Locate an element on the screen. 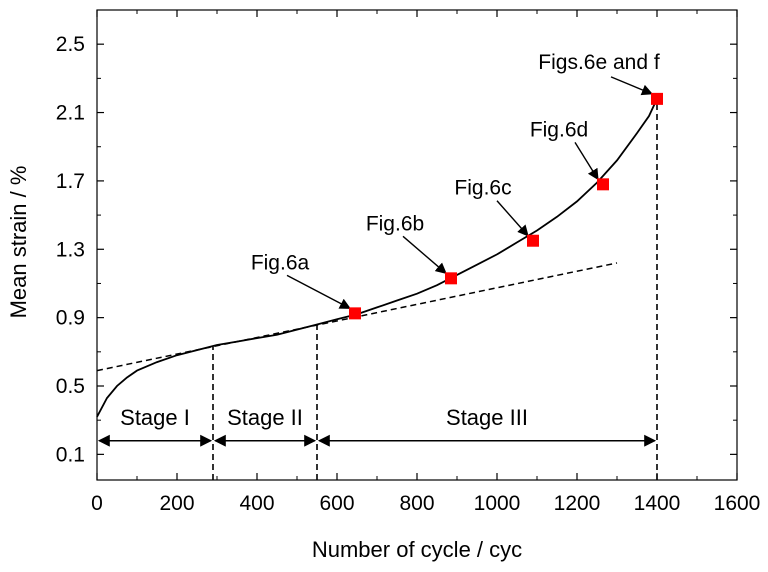  y-tick-label: 0.1 is located at coordinates (70, 454).